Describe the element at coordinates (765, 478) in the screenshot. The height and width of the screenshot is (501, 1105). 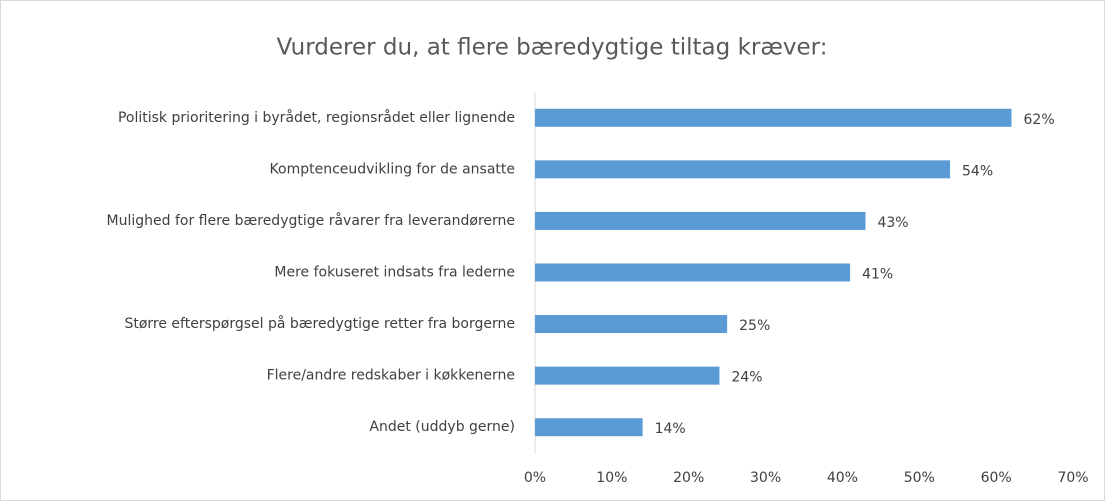
I see `x-tick-label: 30%` at that location.